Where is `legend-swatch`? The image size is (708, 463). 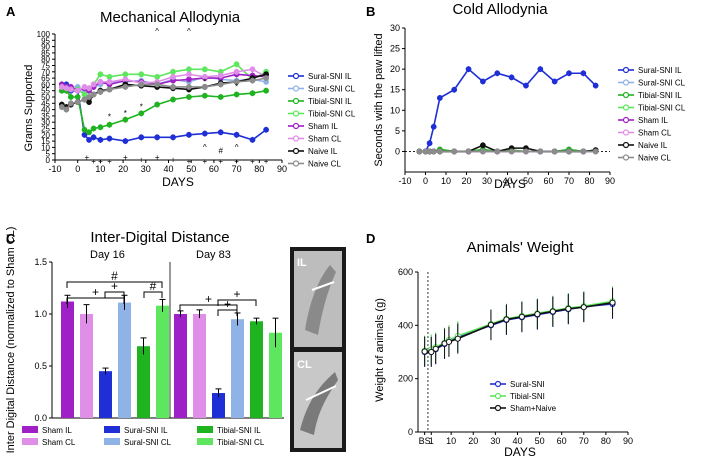
legend-swatch is located at coordinates (30, 441).